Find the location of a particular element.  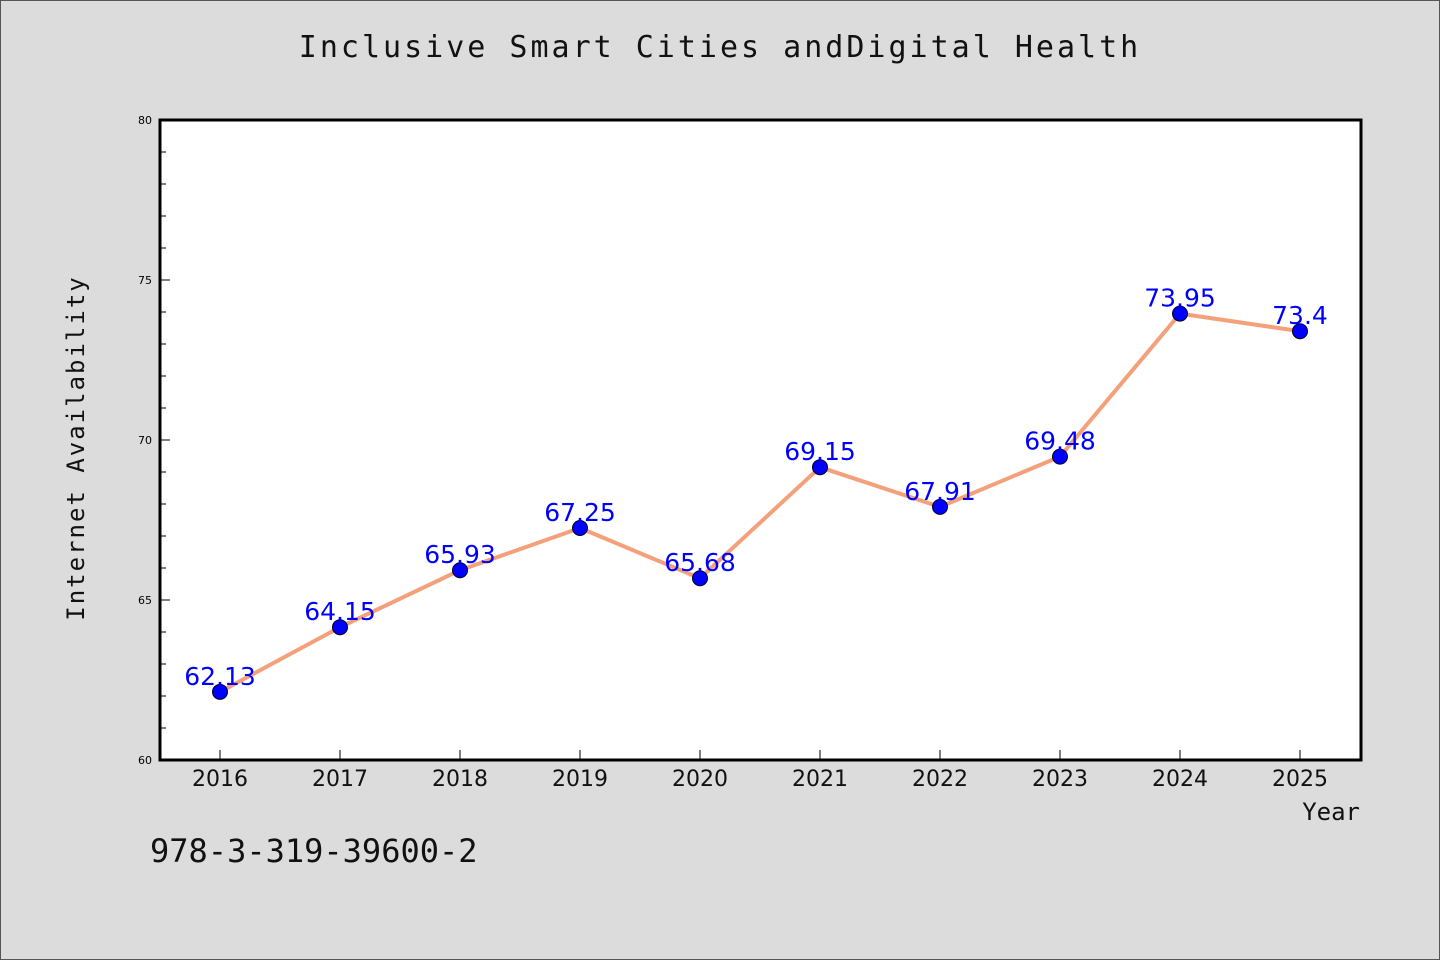

x-tick-label: 2024 is located at coordinates (1180, 779).